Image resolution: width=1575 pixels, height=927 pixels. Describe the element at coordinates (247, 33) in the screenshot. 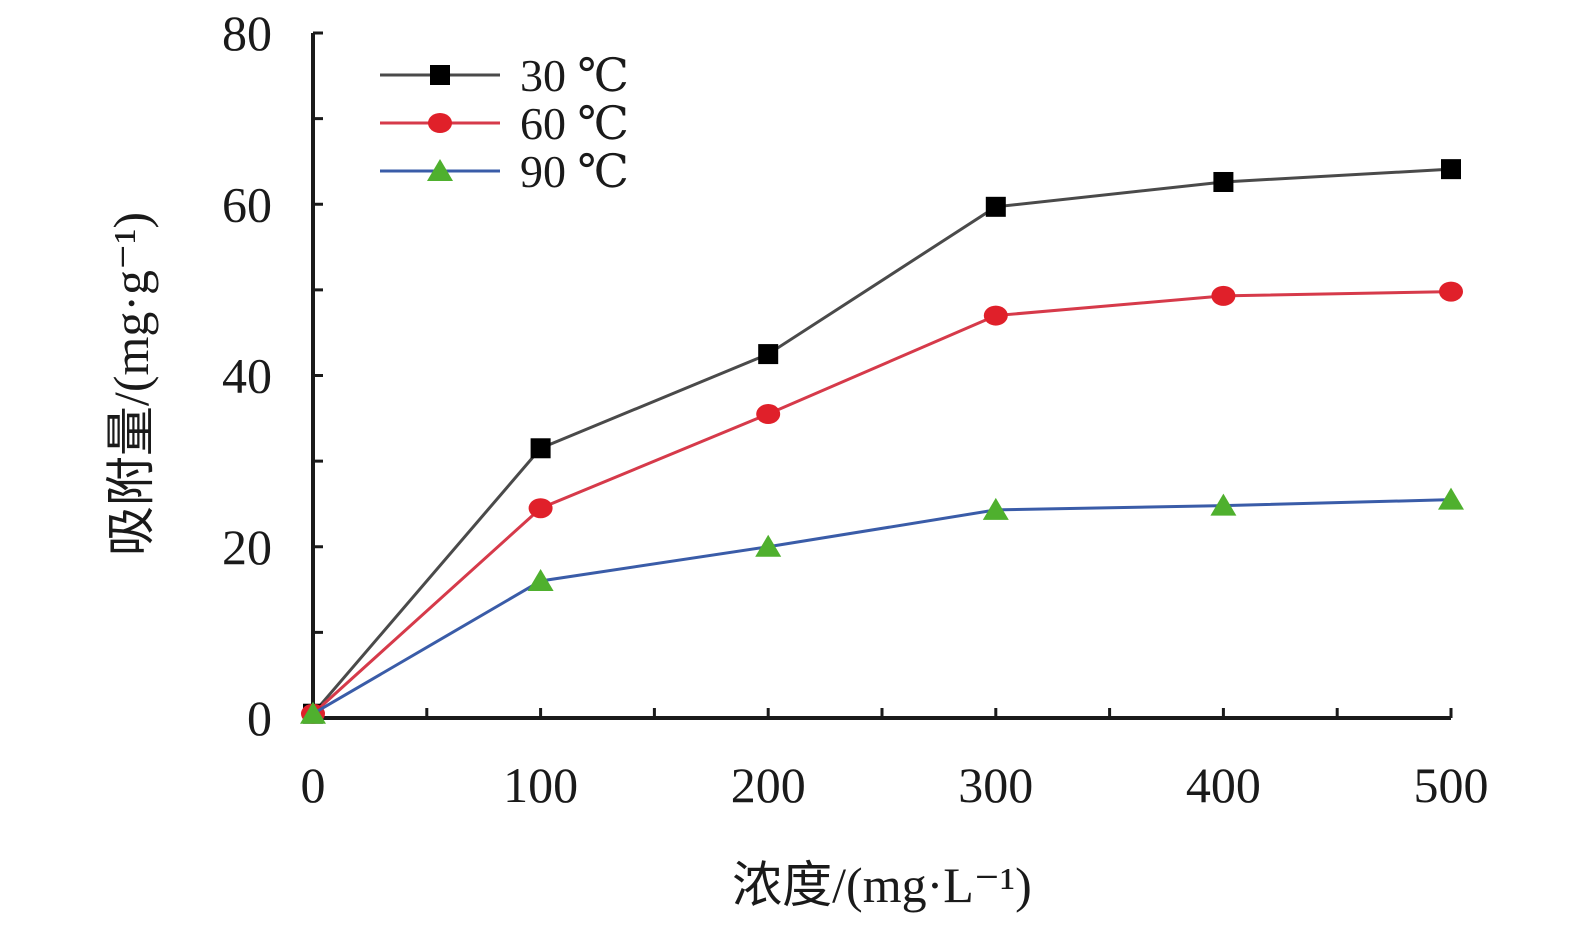

I see `y-tick-label: 80` at that location.